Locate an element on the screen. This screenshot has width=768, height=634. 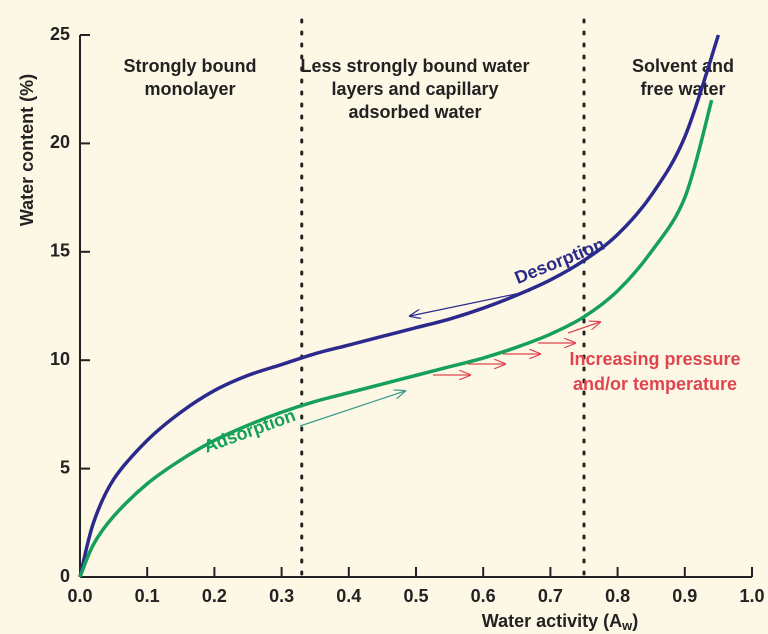
desorption-arrow is located at coordinates (470, 303).